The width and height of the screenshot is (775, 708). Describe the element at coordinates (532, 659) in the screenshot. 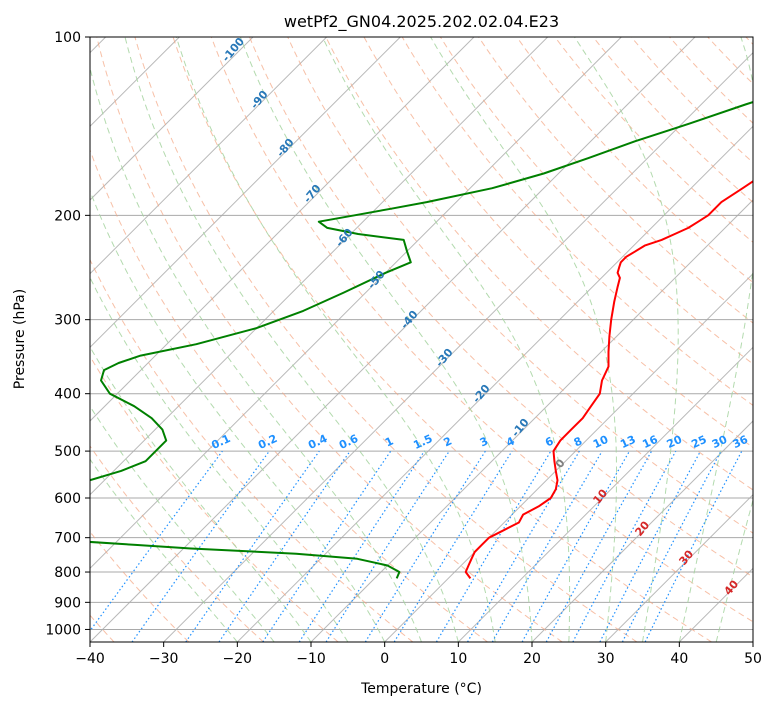

I see `x-tick-label: 20` at that location.